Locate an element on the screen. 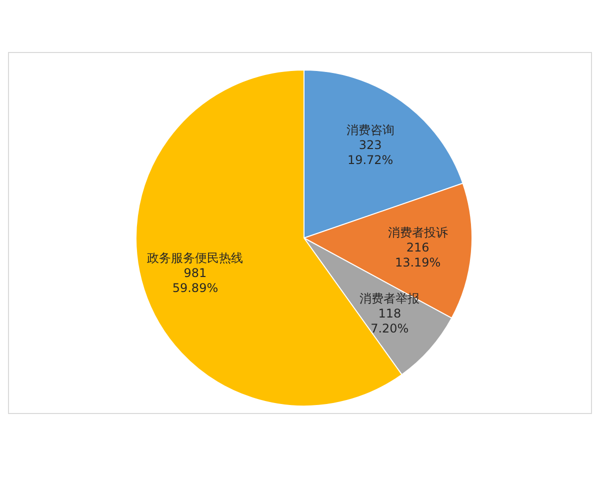 The height and width of the screenshot is (480, 600). slice-label: 政务服务便民热线 is located at coordinates (195, 257).